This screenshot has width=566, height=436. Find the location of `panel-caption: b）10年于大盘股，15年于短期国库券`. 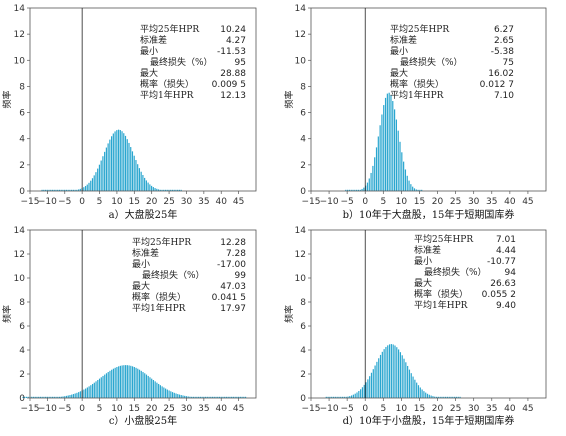

panel-caption: b）10年于大盘股，15年于短期国库券 is located at coordinates (429, 214).